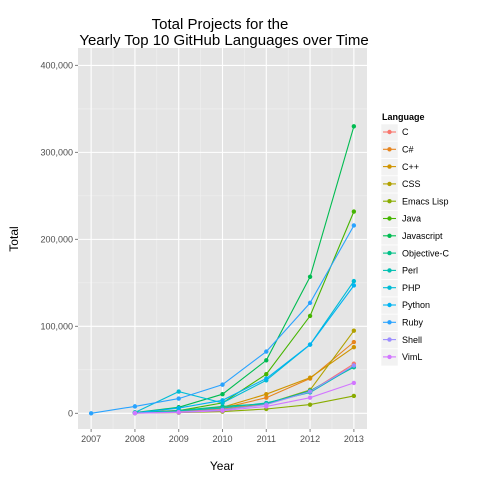 The height and width of the screenshot is (480, 480). What do you see at coordinates (411, 219) in the screenshot?
I see `legend-label: Java` at bounding box center [411, 219].